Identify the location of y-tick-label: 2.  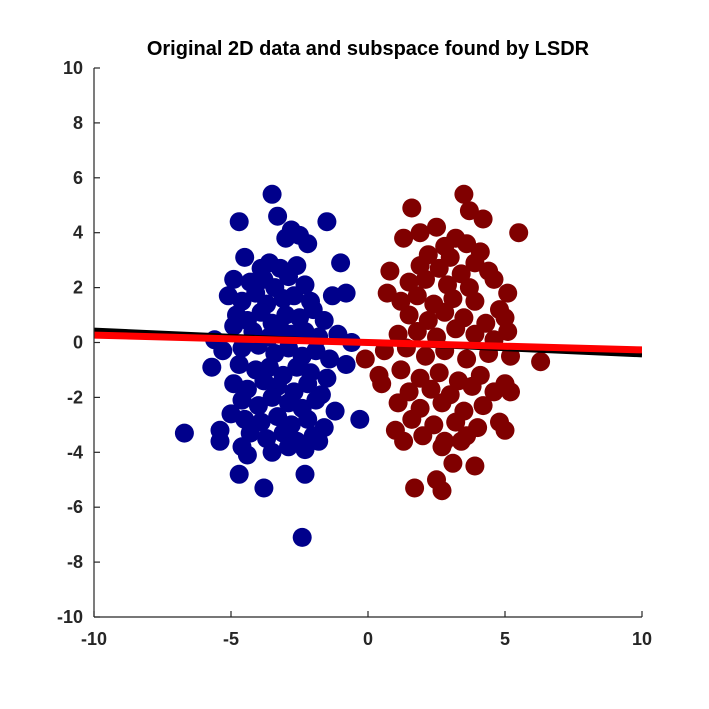
(78, 288).